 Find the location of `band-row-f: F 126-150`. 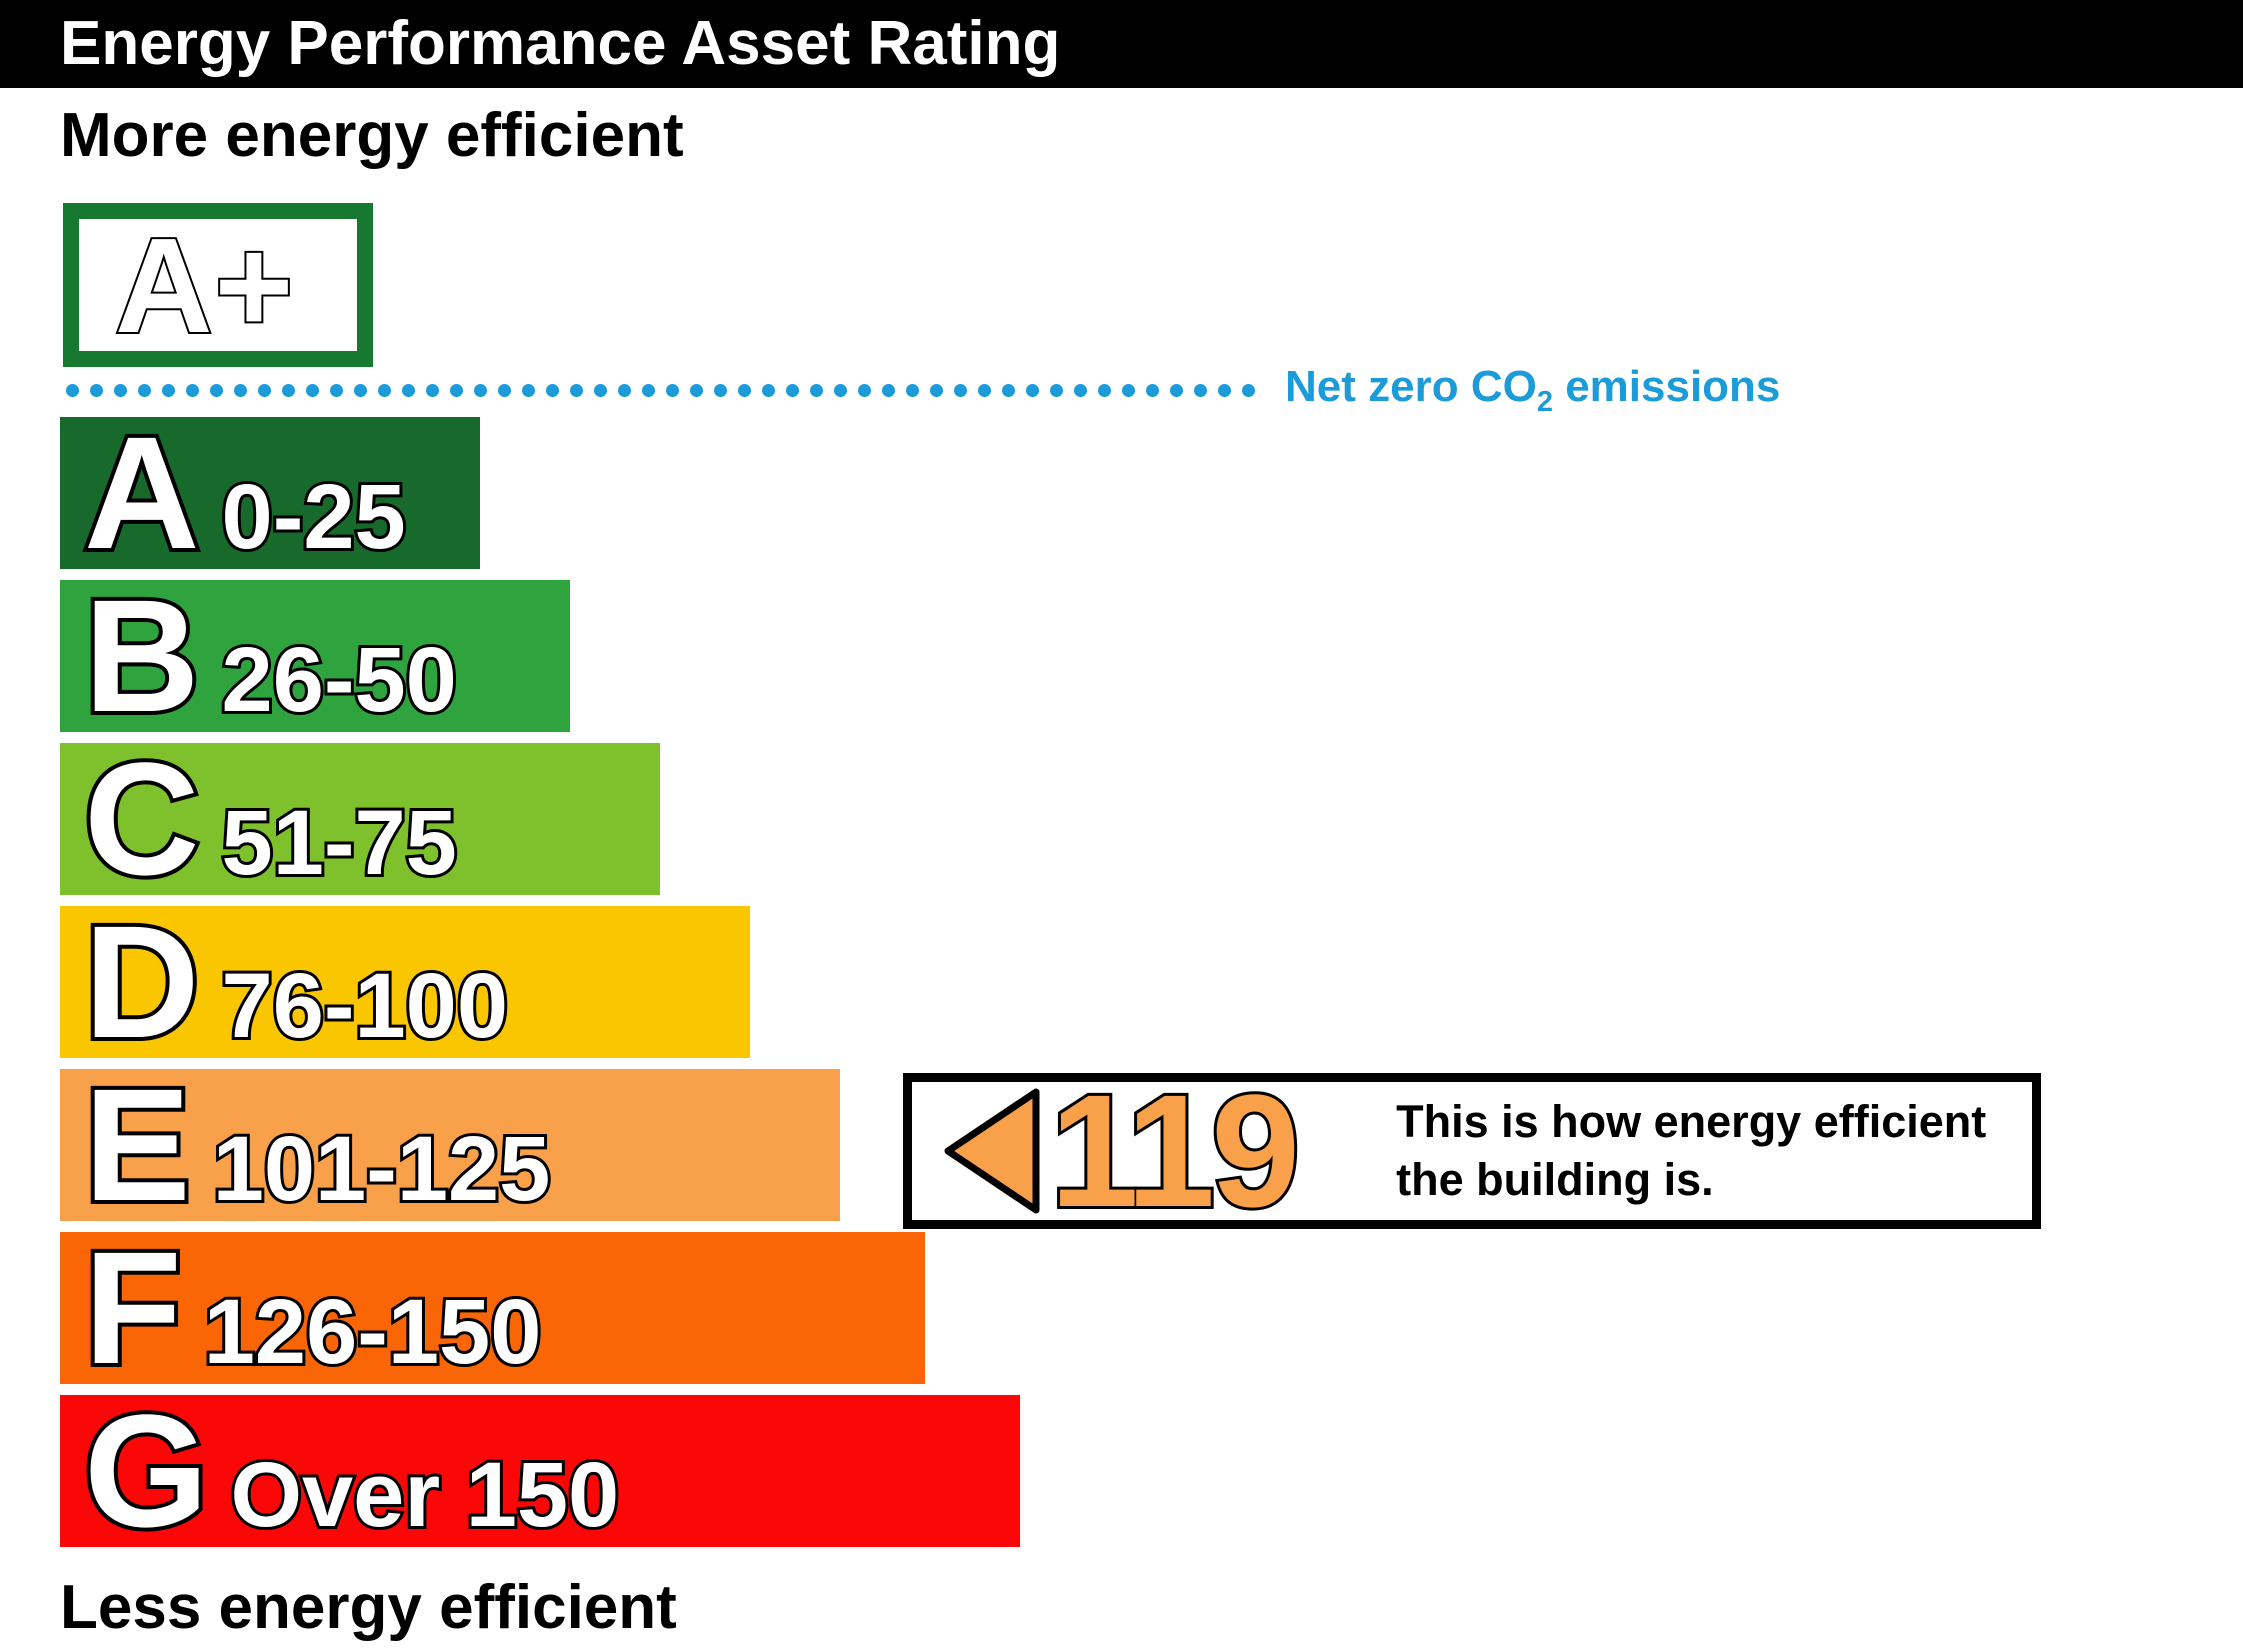

band-row-f: F 126-150 is located at coordinates (492, 1308).